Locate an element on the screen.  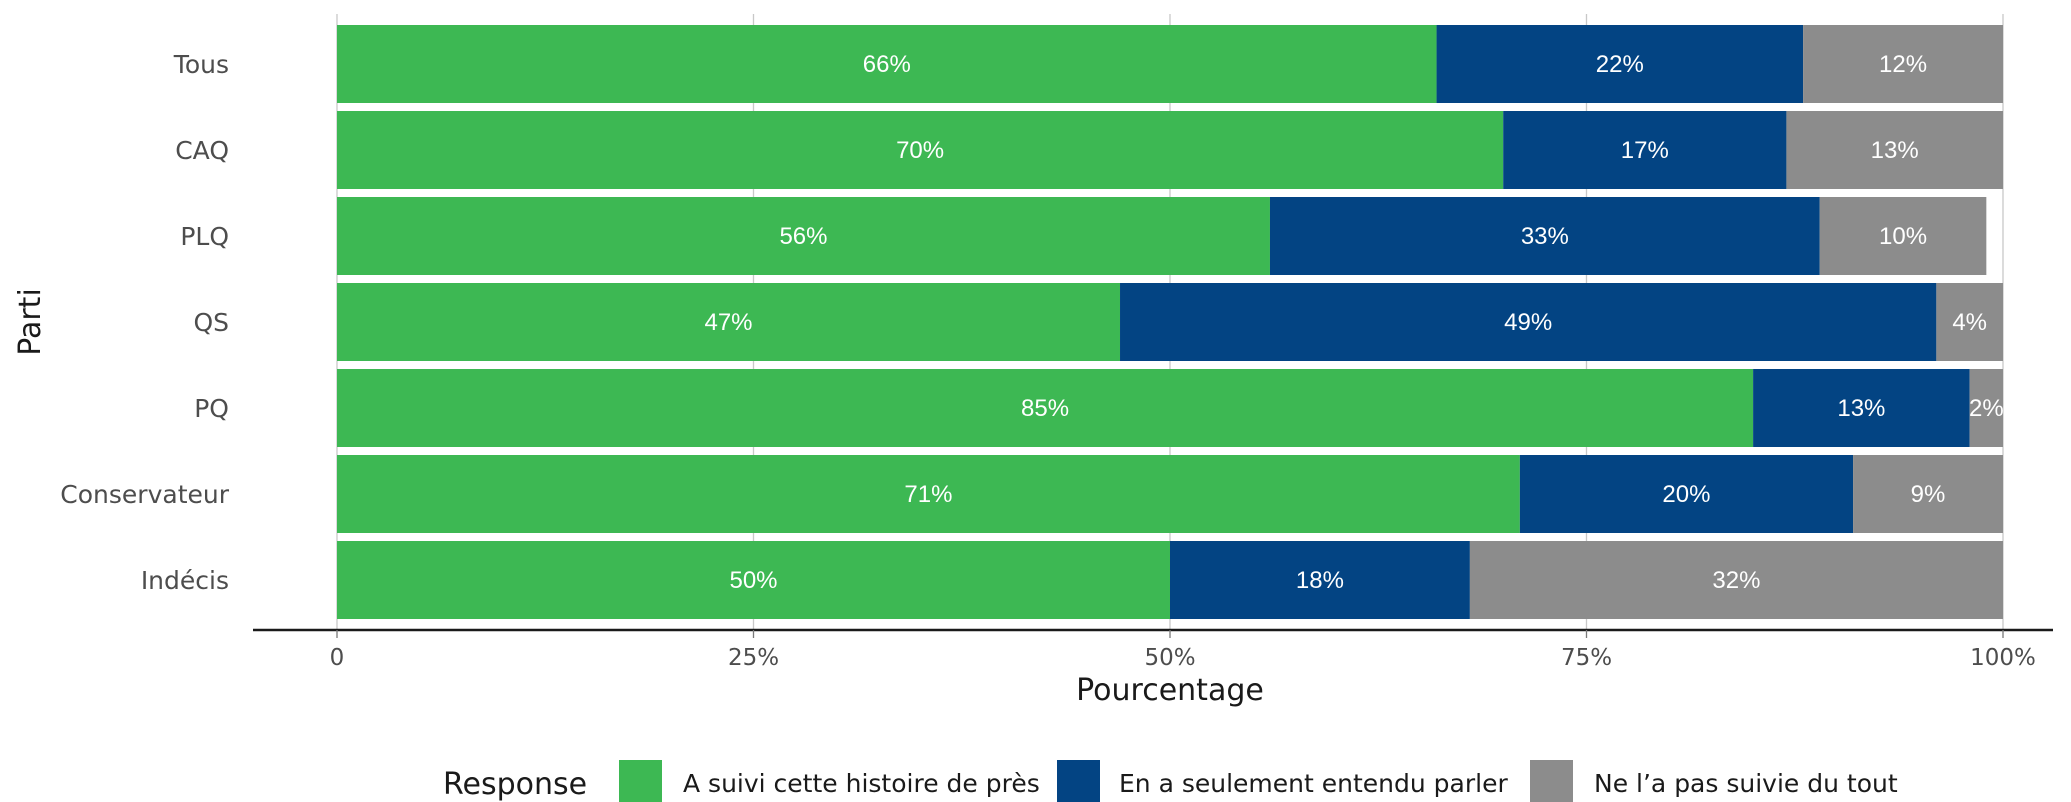
y-tick-label: Tous is located at coordinates (201, 64).